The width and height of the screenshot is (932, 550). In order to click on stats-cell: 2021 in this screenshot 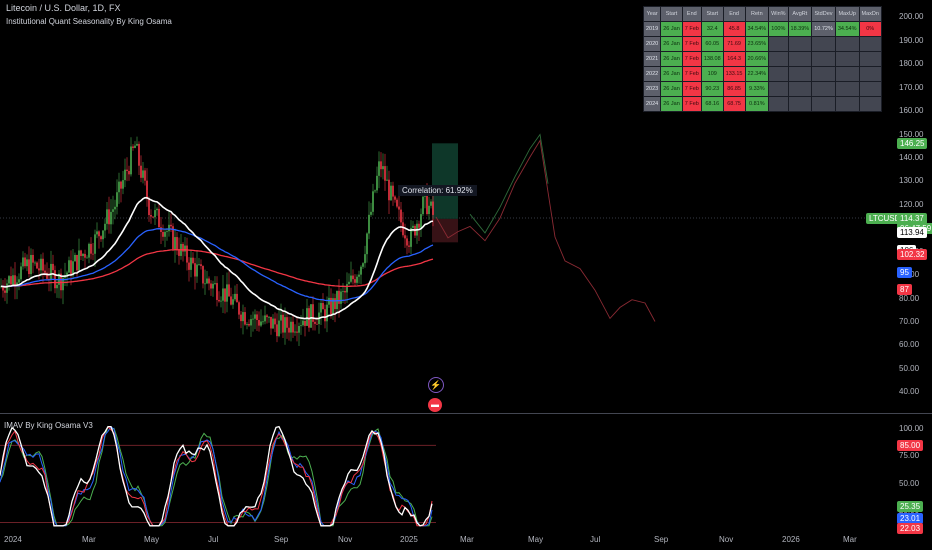, I will do `click(652, 59)`.